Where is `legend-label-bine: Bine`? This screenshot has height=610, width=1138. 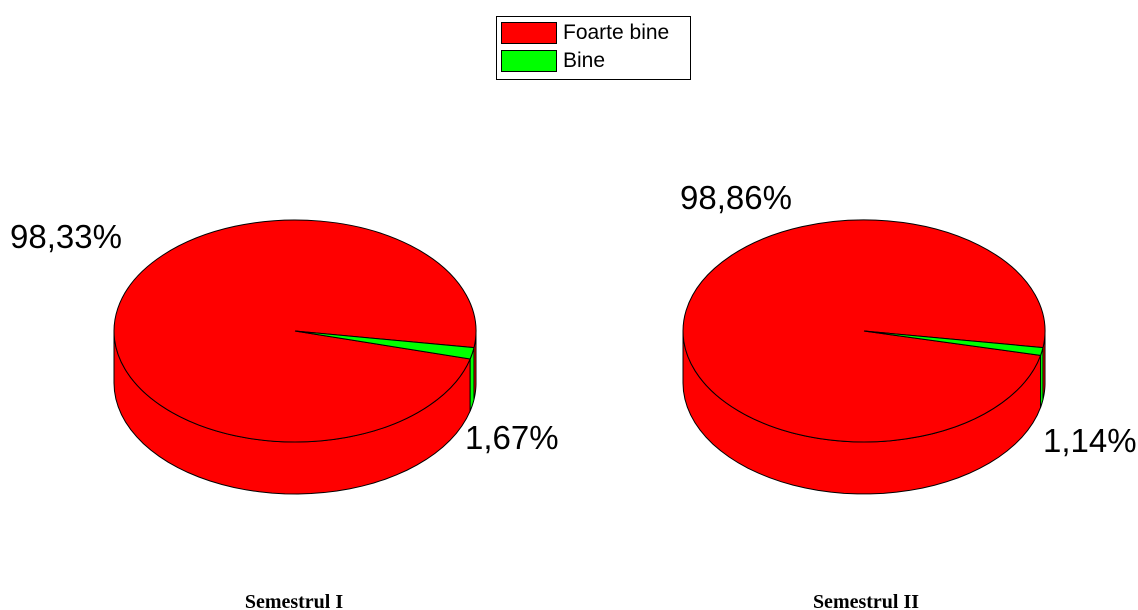
legend-label-bine: Bine is located at coordinates (584, 60).